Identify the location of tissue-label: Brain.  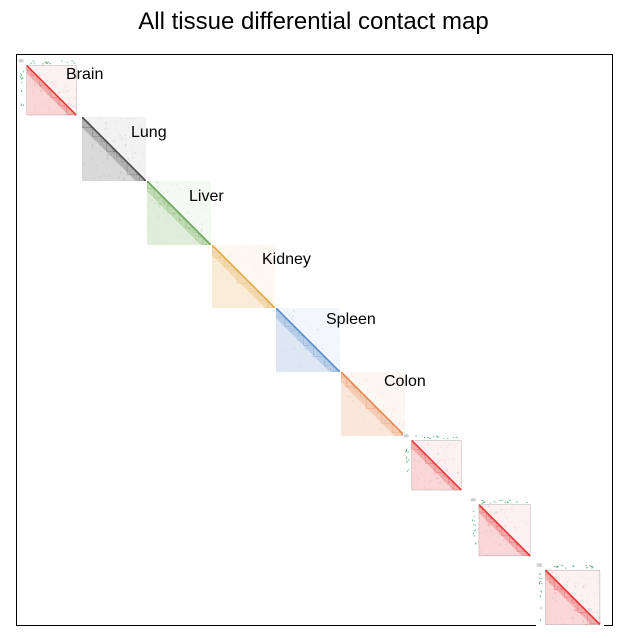
(85, 74).